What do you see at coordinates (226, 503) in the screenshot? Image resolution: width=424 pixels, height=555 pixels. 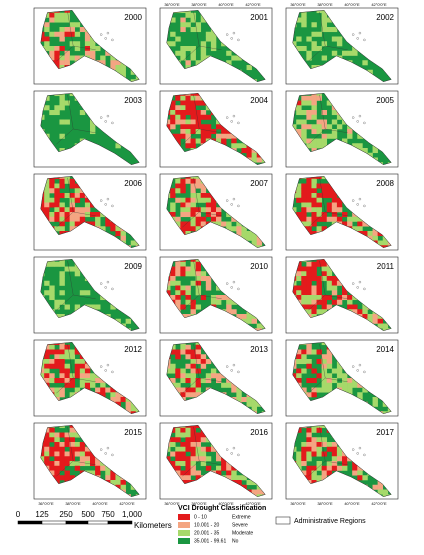 I see `lon-label: 40°0'0"E` at bounding box center [226, 503].